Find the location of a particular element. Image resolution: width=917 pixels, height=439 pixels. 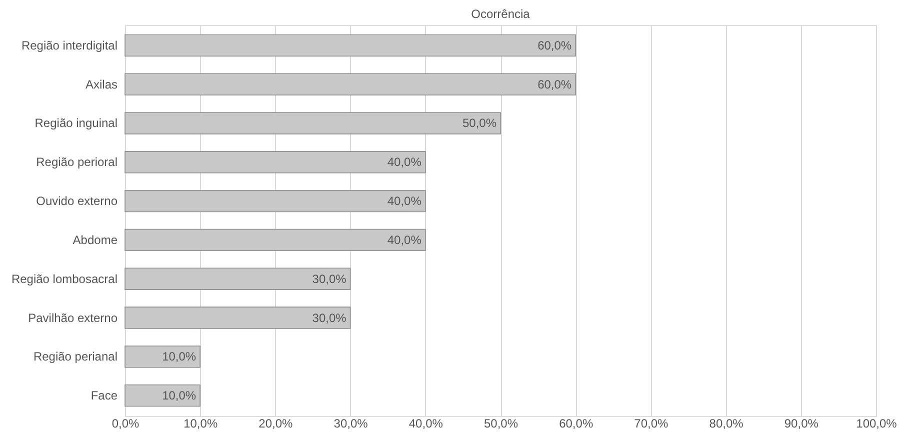

y-tick-label: Região perioral is located at coordinates (77, 162).